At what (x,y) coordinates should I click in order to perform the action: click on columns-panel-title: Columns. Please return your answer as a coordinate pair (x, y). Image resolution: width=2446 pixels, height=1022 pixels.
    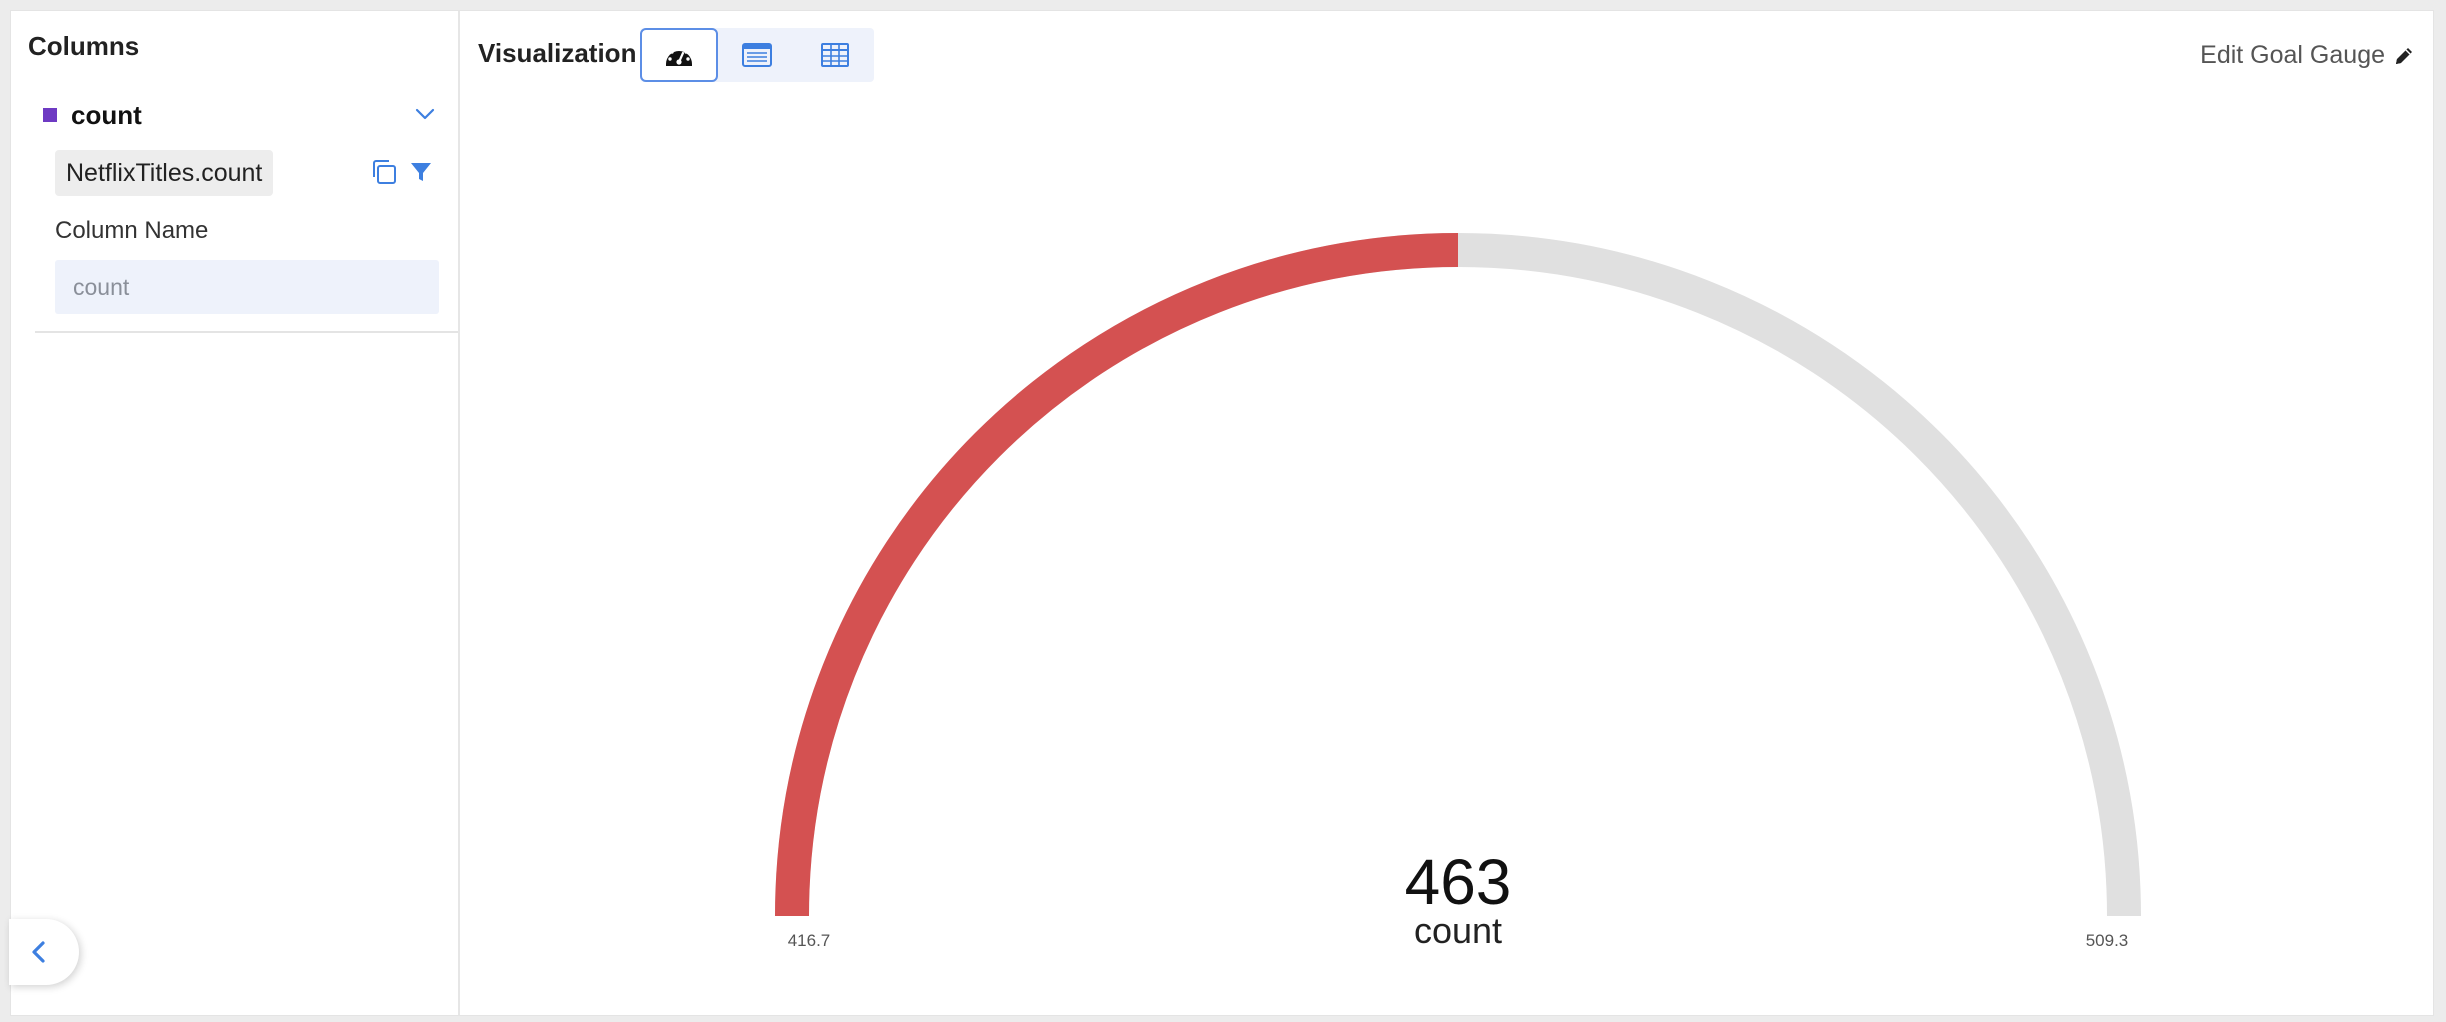
    Looking at the image, I should click on (84, 46).